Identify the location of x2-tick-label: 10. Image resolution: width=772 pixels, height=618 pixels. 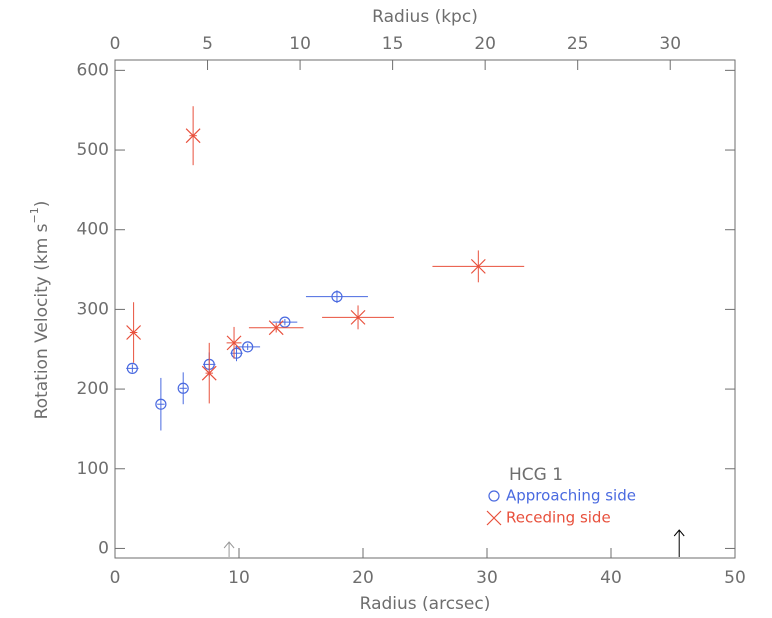
(300, 44).